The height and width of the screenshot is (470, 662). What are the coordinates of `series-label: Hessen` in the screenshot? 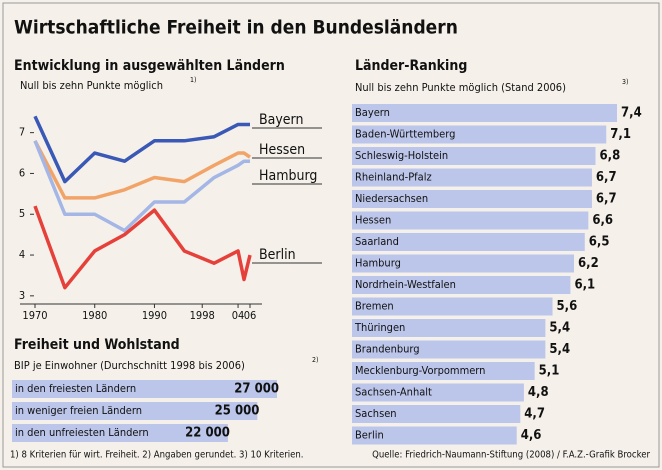 It's located at (282, 150).